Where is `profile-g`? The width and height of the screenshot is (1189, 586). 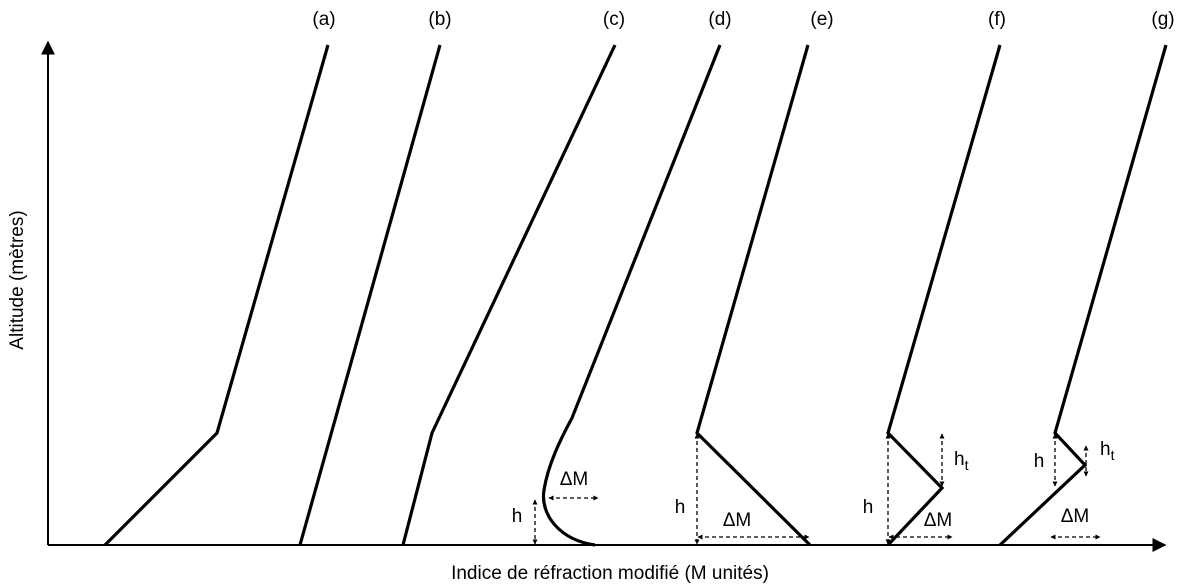
profile-g is located at coordinates (1083, 295).